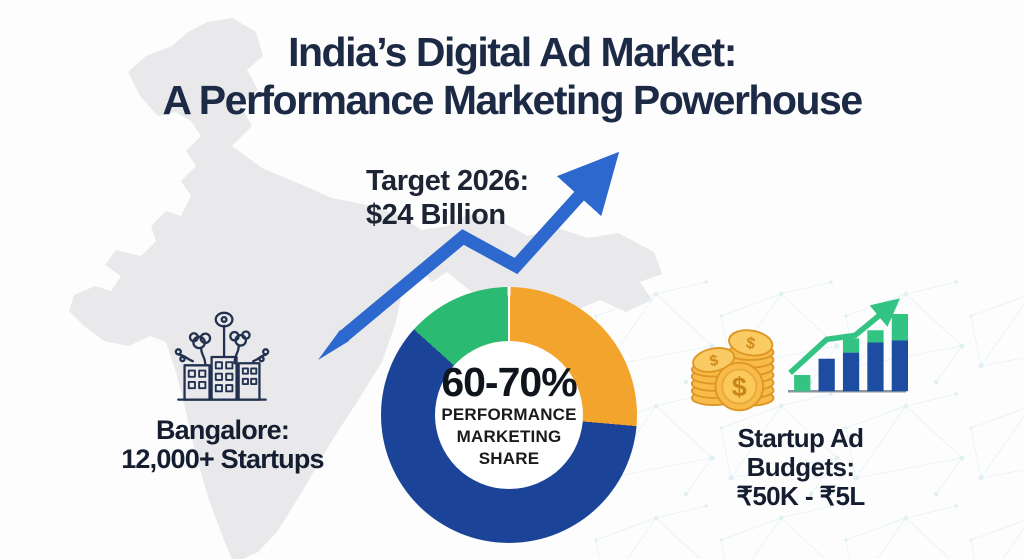  I want to click on donut-center-label-line1: PERFORMANCE, so click(509, 414).